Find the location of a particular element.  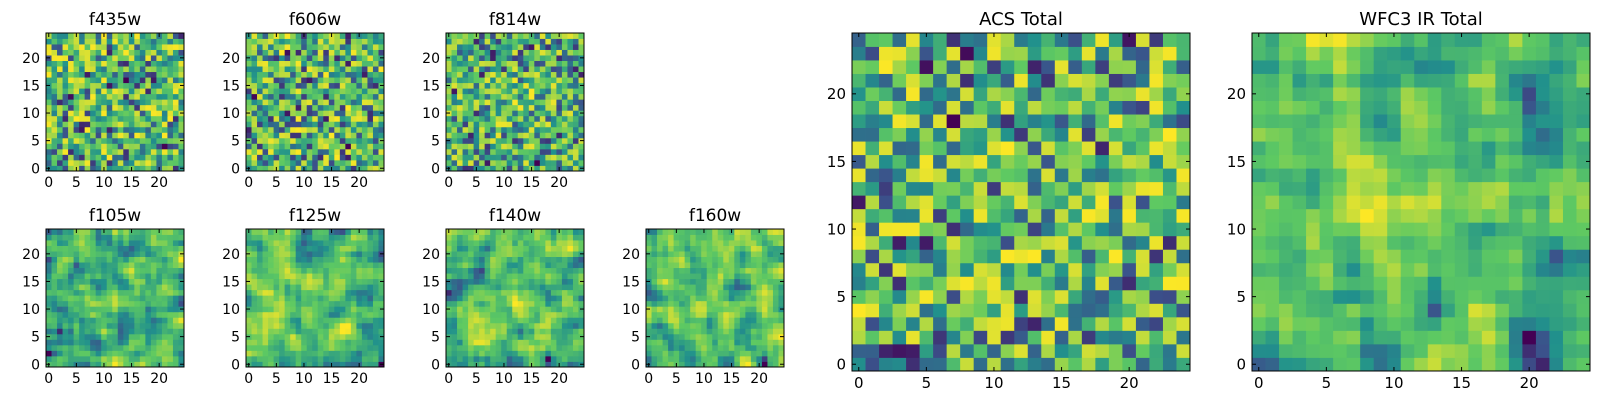

x-tick-label: 10 is located at coordinates (304, 379).